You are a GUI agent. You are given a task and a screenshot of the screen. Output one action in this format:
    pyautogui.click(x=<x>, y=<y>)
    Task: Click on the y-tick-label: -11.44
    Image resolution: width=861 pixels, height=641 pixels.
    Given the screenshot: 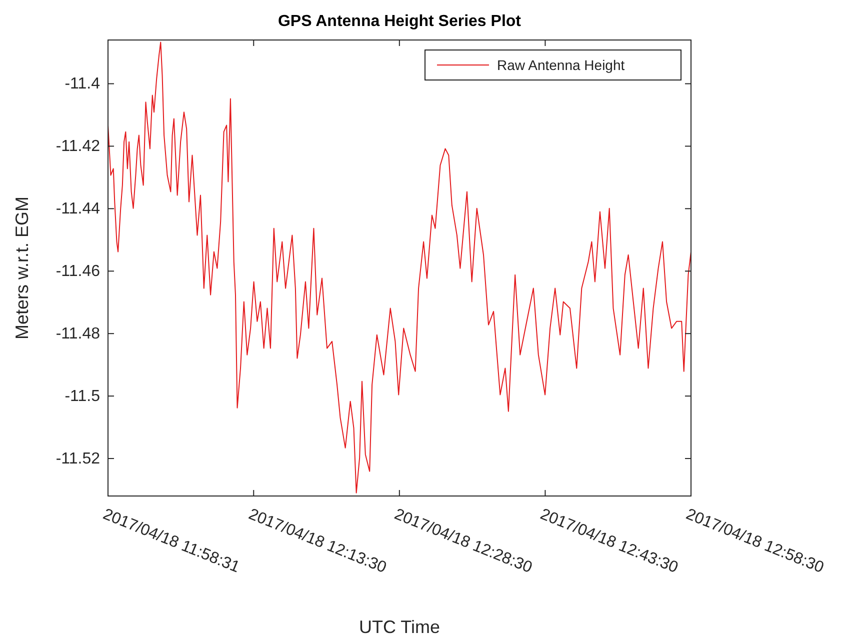 What is the action you would take?
    pyautogui.click(x=78, y=209)
    